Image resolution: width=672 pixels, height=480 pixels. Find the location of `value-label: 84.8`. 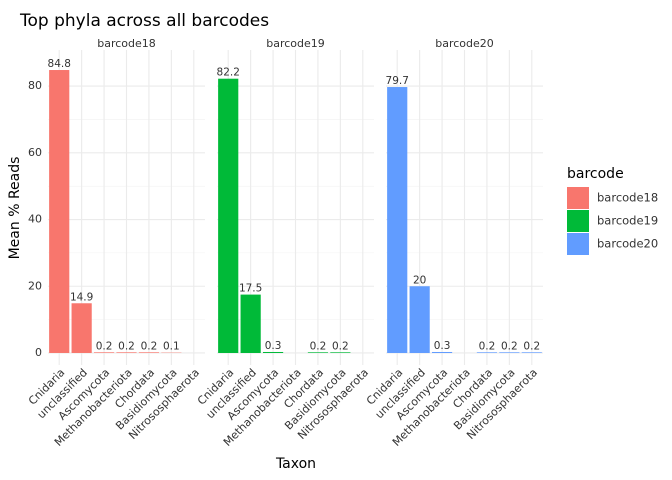

value-label: 84.8 is located at coordinates (59, 64).